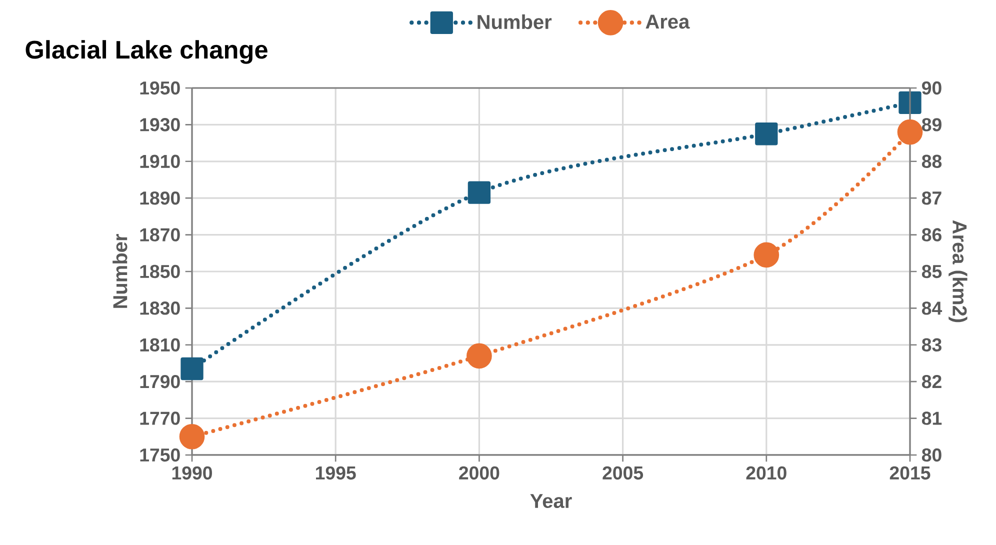 This screenshot has height=545, width=996. I want to click on y-tick-label: 1890, so click(160, 198).